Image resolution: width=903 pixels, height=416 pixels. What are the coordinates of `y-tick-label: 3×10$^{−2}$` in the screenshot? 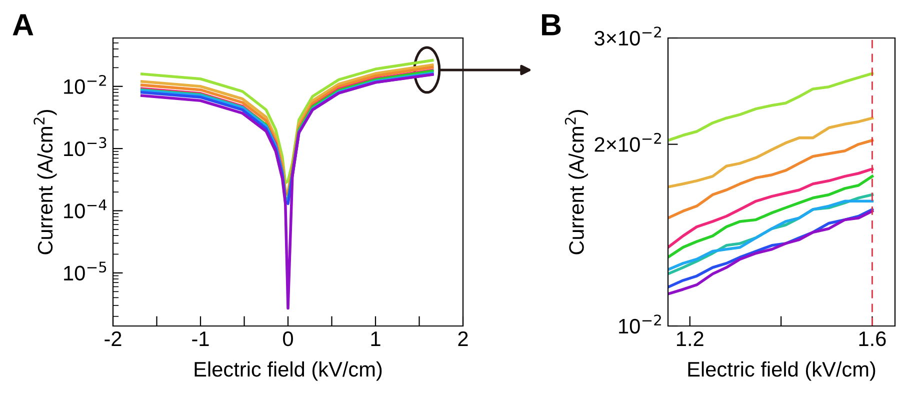 It's located at (627, 36).